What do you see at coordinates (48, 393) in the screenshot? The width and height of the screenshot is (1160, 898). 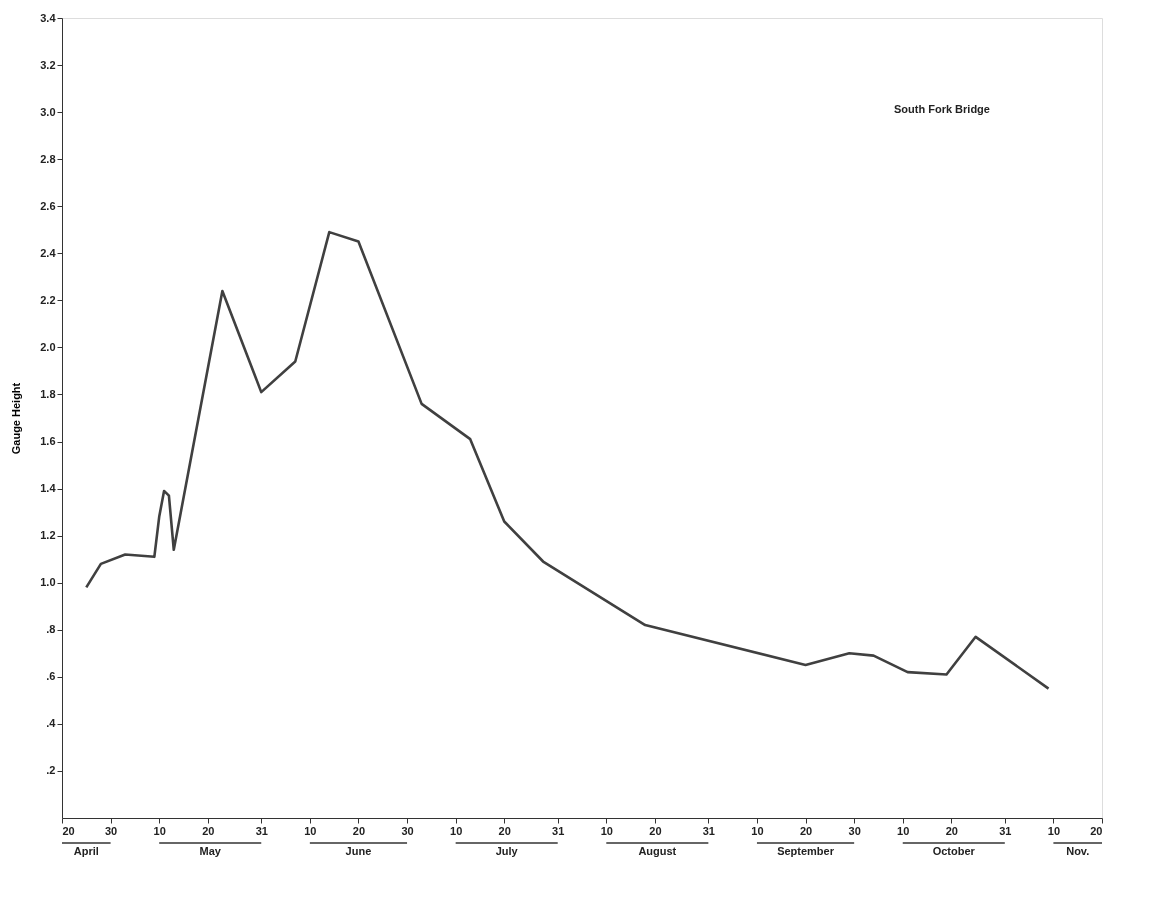 I see `y-tick-label: 1.8` at bounding box center [48, 393].